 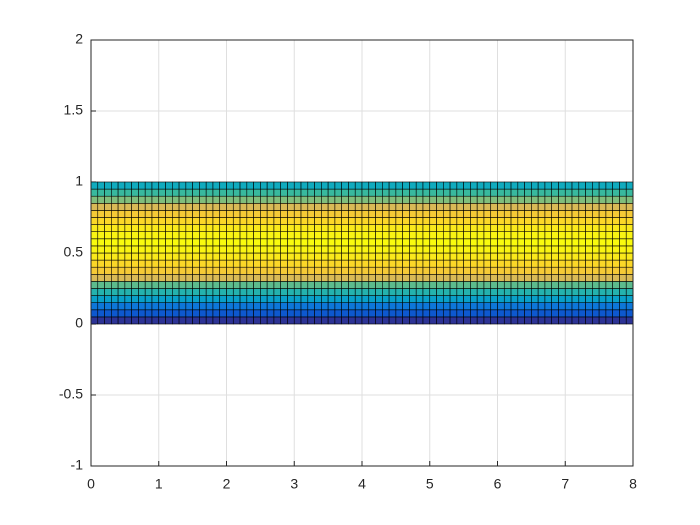 What do you see at coordinates (294, 484) in the screenshot?
I see `x-tick-label: 3` at bounding box center [294, 484].